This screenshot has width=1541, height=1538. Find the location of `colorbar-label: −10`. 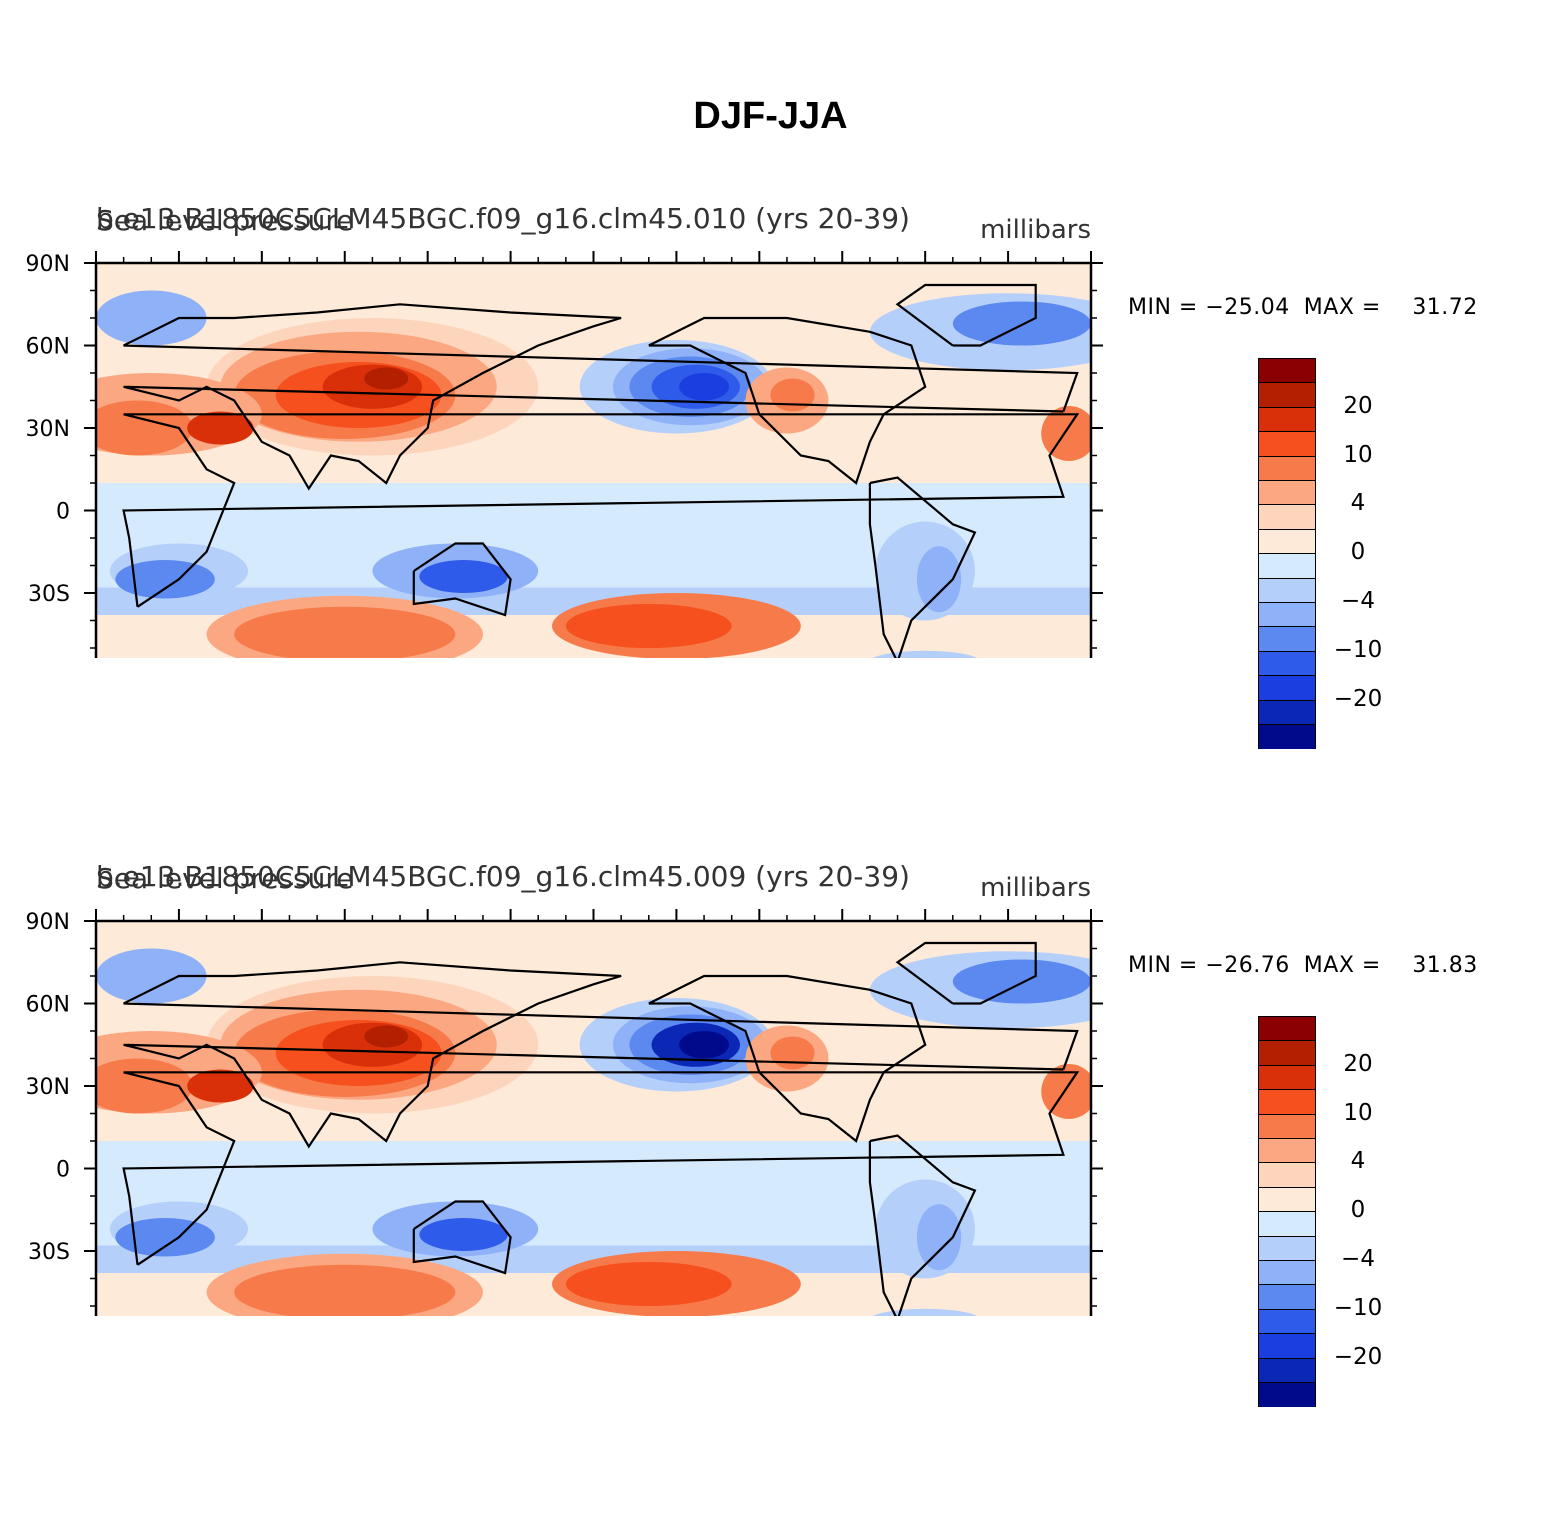

colorbar-label: −10 is located at coordinates (1358, 649).